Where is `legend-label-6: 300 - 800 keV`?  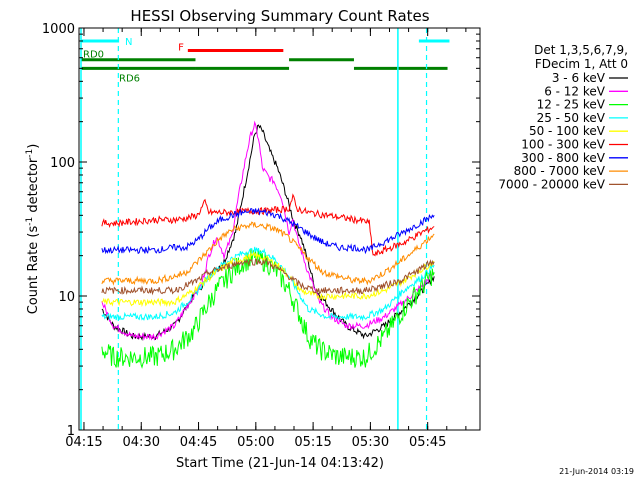 legend-label-6: 300 - 800 keV is located at coordinates (563, 158).